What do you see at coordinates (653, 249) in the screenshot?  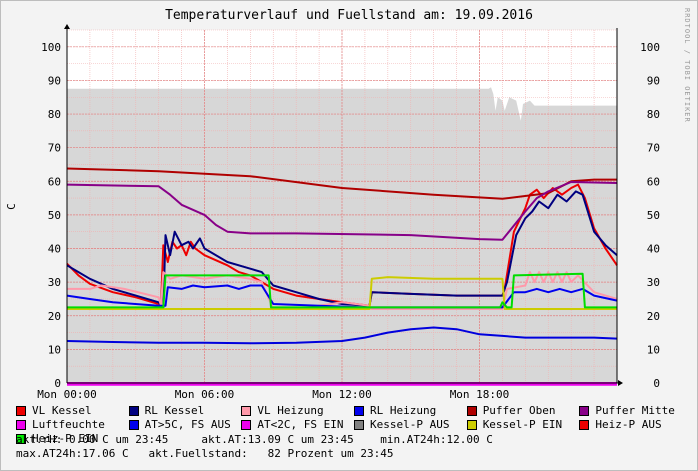 I see `y-tick-label-right: 40` at bounding box center [653, 249].